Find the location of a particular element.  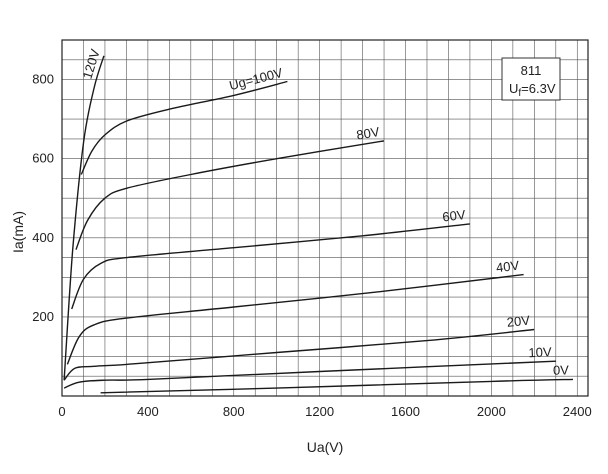

x-tick-label: 400 is located at coordinates (148, 411).